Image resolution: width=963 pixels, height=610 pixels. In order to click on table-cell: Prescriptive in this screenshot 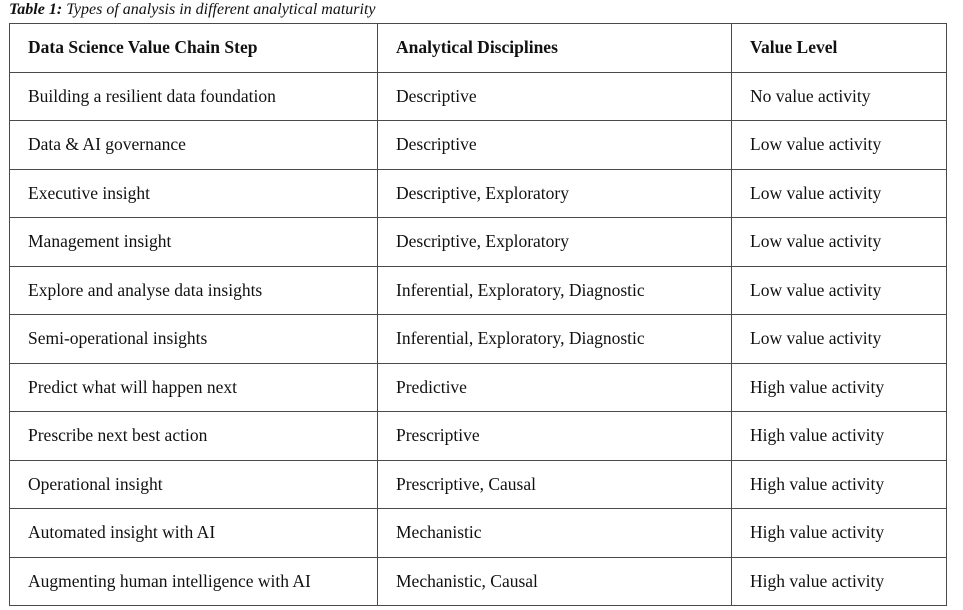, I will do `click(554, 436)`.